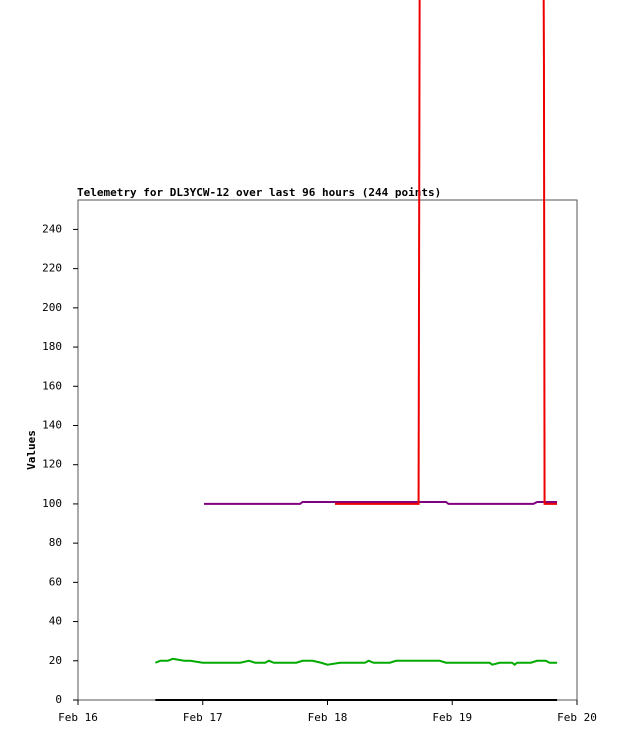 This screenshot has height=741, width=618. What do you see at coordinates (52, 307) in the screenshot?
I see `y-tick-label: 200` at bounding box center [52, 307].